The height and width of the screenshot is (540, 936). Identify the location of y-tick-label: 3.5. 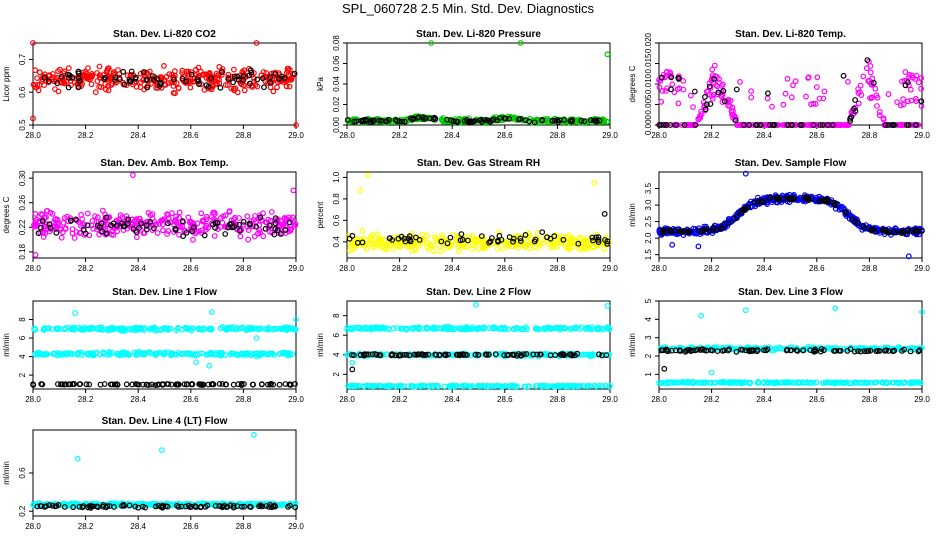
(648, 188).